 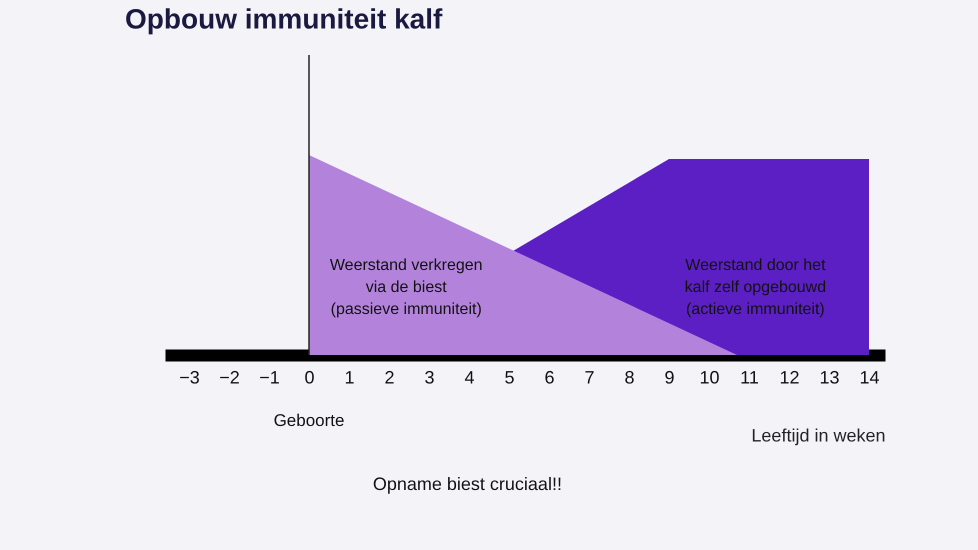 I want to click on x-tick-label: 9, so click(x=669, y=378).